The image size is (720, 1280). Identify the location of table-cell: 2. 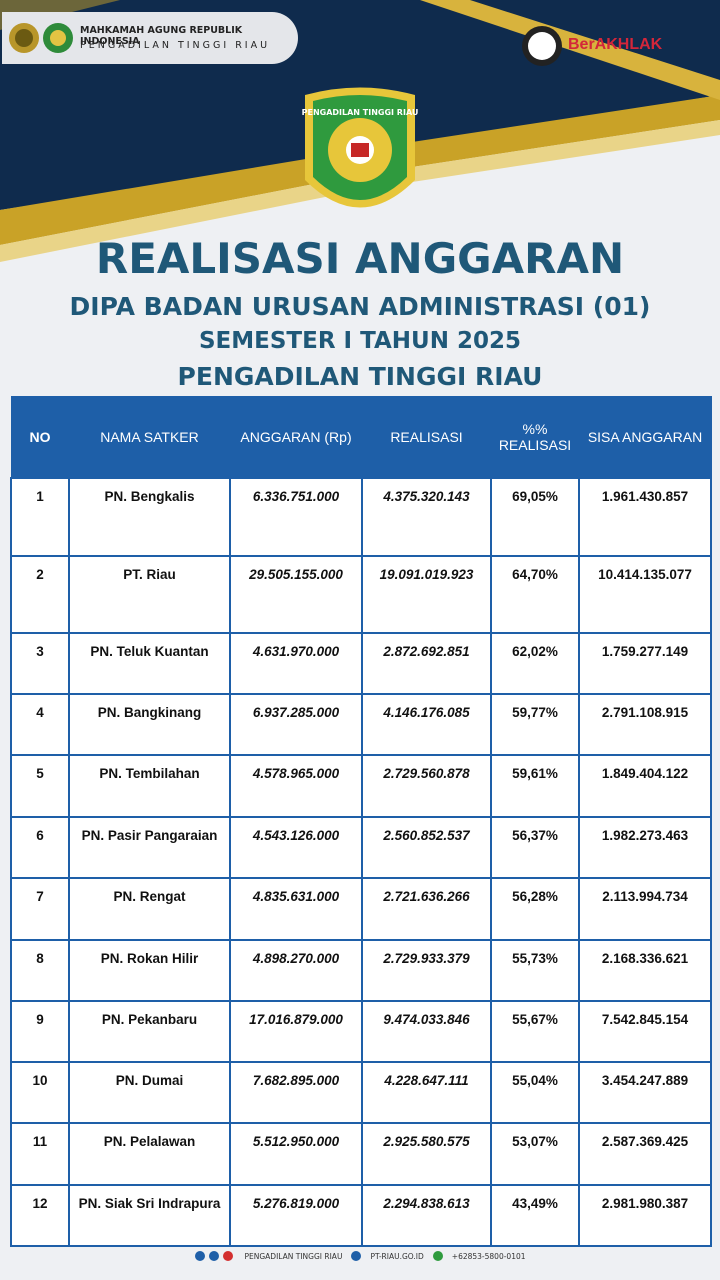
(40, 594).